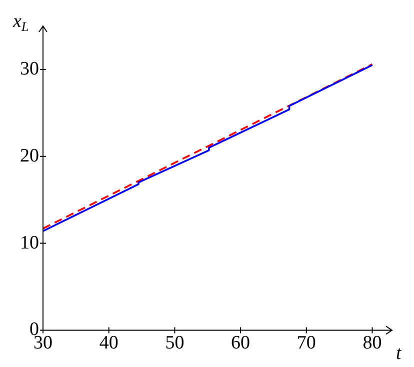 Image resolution: width=414 pixels, height=367 pixels. What do you see at coordinates (174, 343) in the screenshot?
I see `x-tick-label: 50` at bounding box center [174, 343].